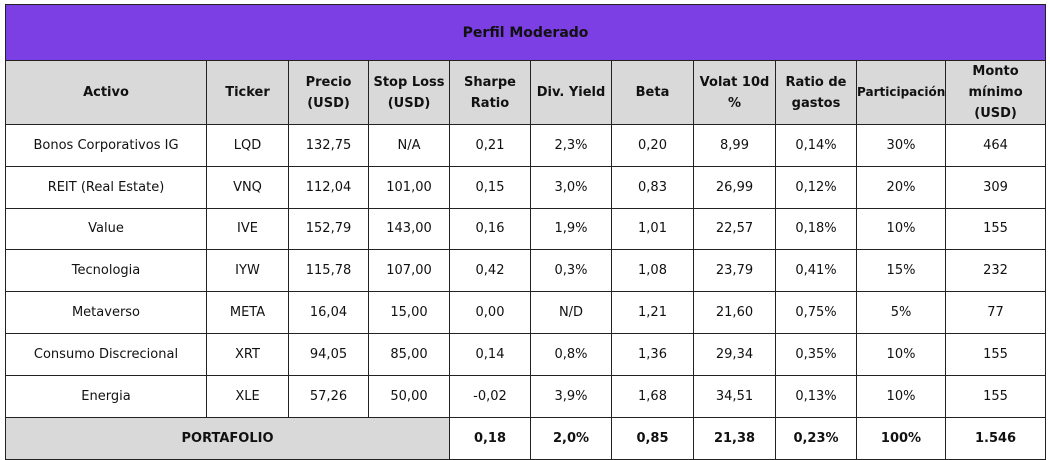 The width and height of the screenshot is (1050, 460). What do you see at coordinates (734, 82) in the screenshot?
I see `header-text: Volat 10d` at bounding box center [734, 82].